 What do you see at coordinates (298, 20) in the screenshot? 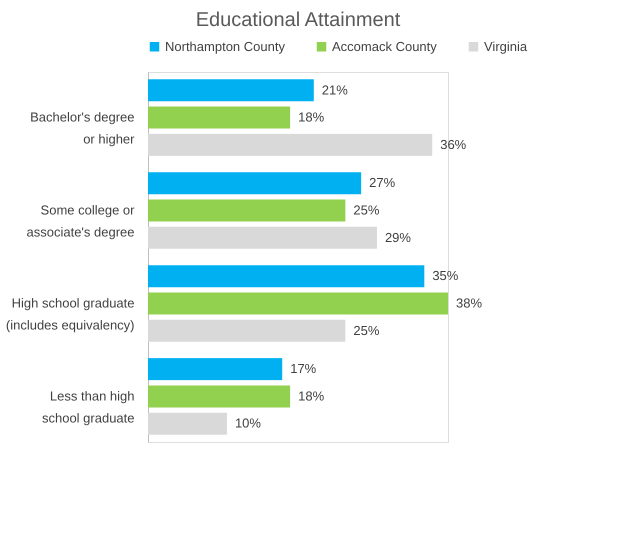
I see `chart-title: Educational Attainment` at bounding box center [298, 20].